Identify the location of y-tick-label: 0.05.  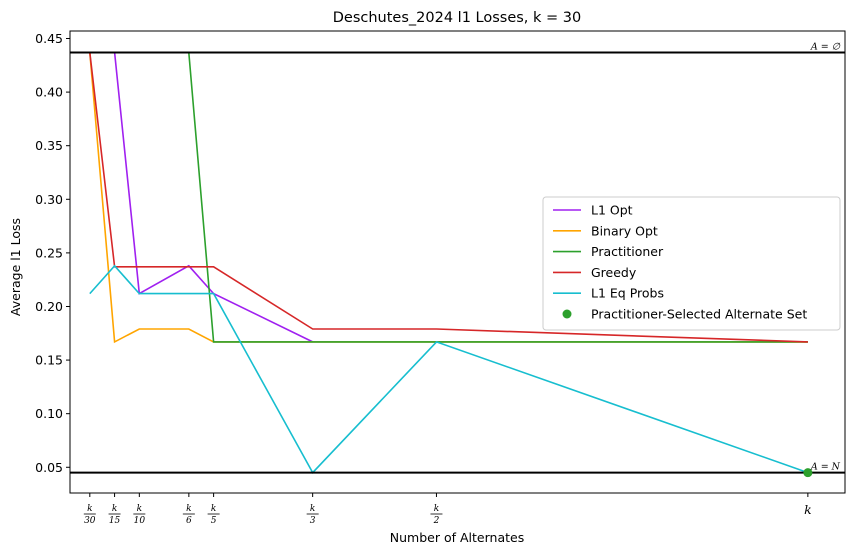
(49, 467).